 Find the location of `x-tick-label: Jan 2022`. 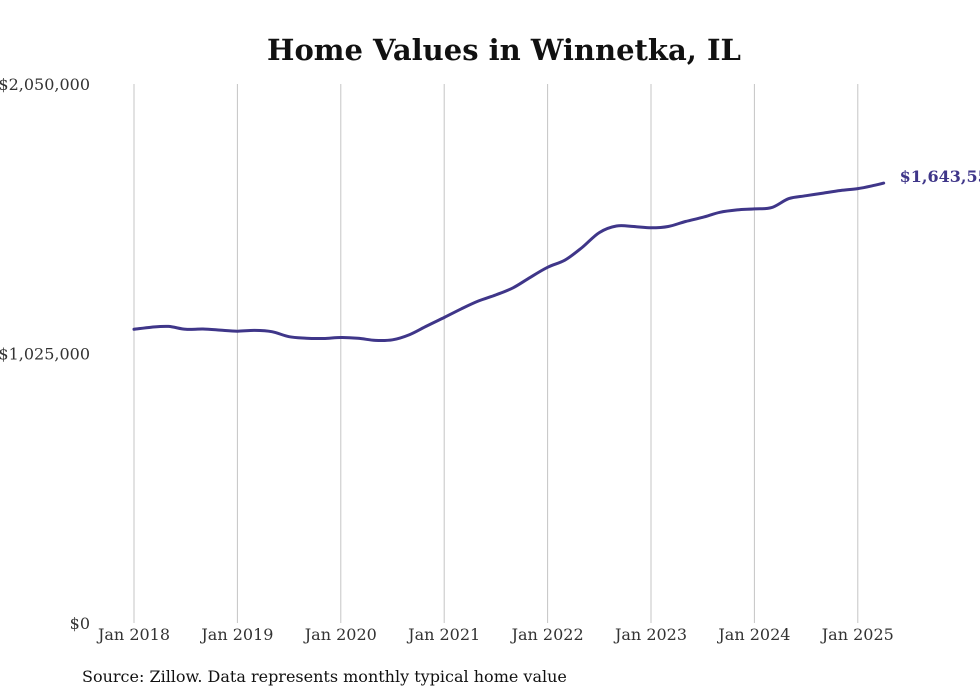

x-tick-label: Jan 2022 is located at coordinates (547, 634).